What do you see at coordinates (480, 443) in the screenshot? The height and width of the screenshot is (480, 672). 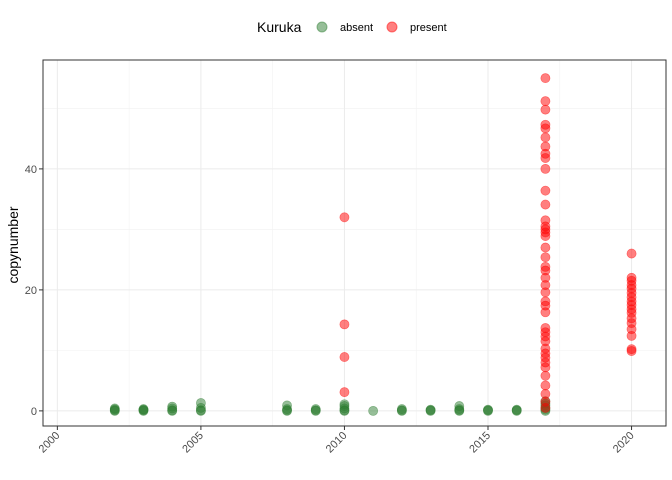 I see `x-tick-label: 2015` at bounding box center [480, 443].